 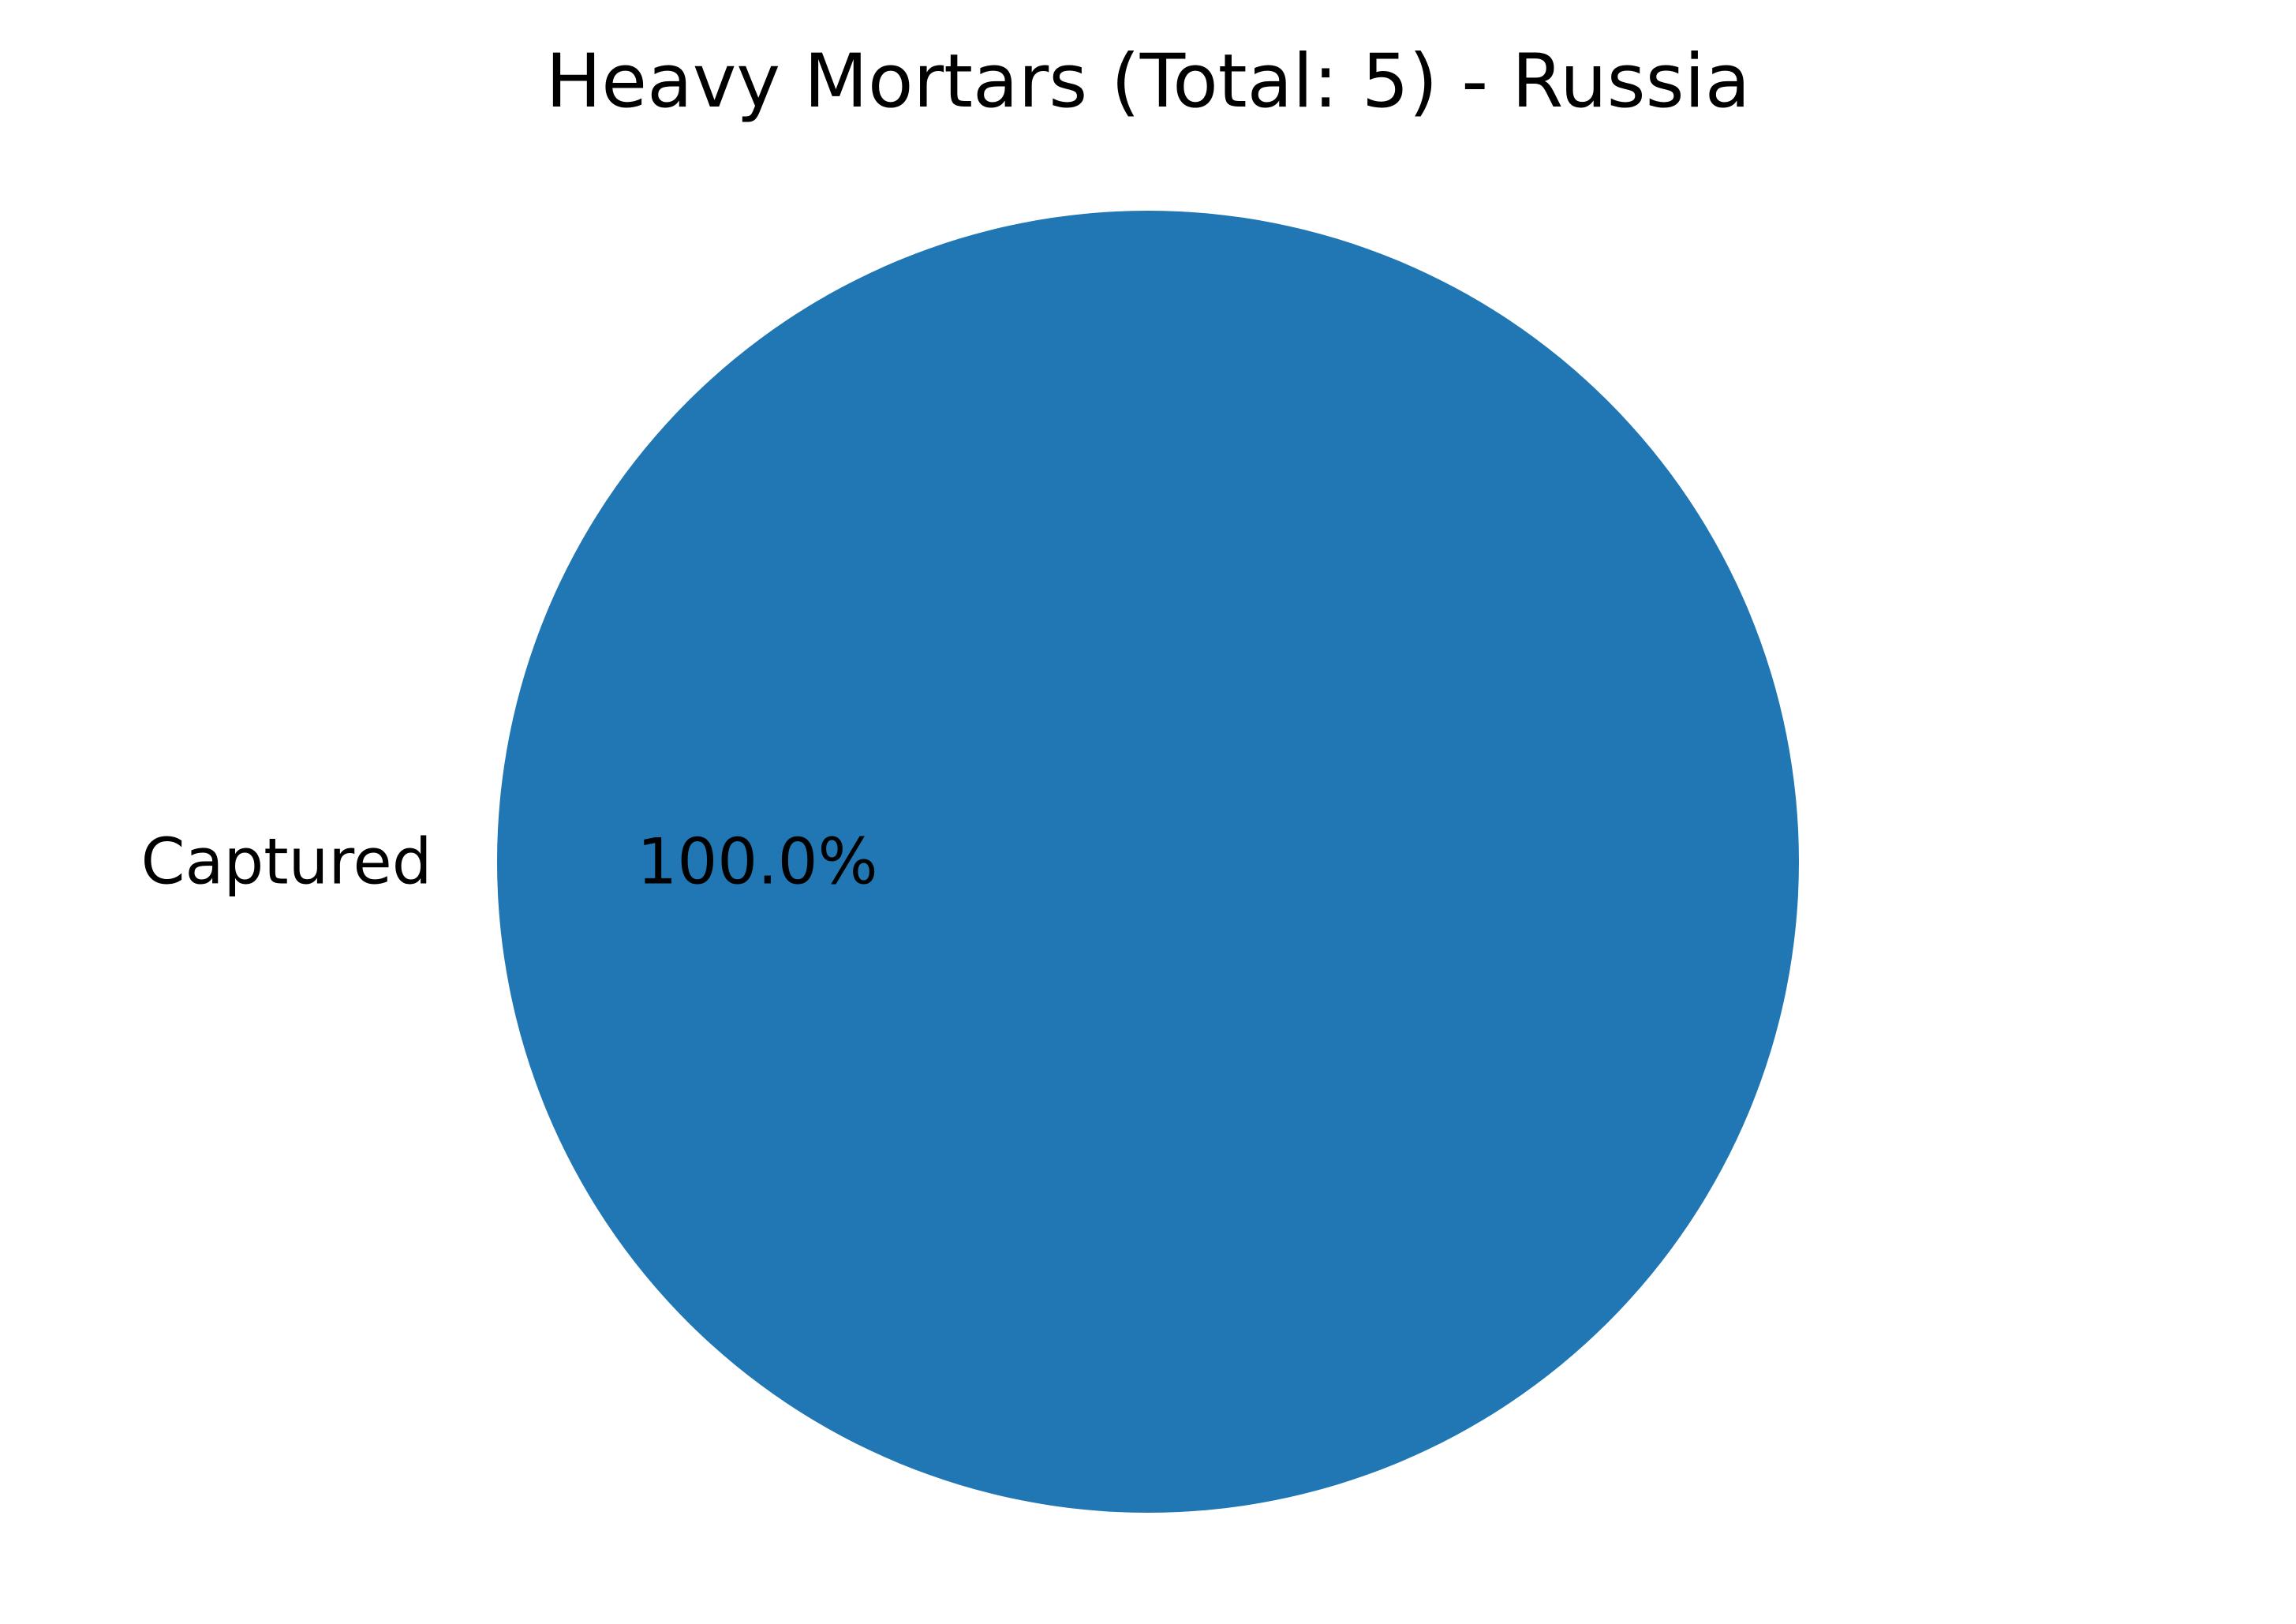 I want to click on chart-title: Heavy Mortars (Total: 5) - Russia, so click(x=1148, y=82).